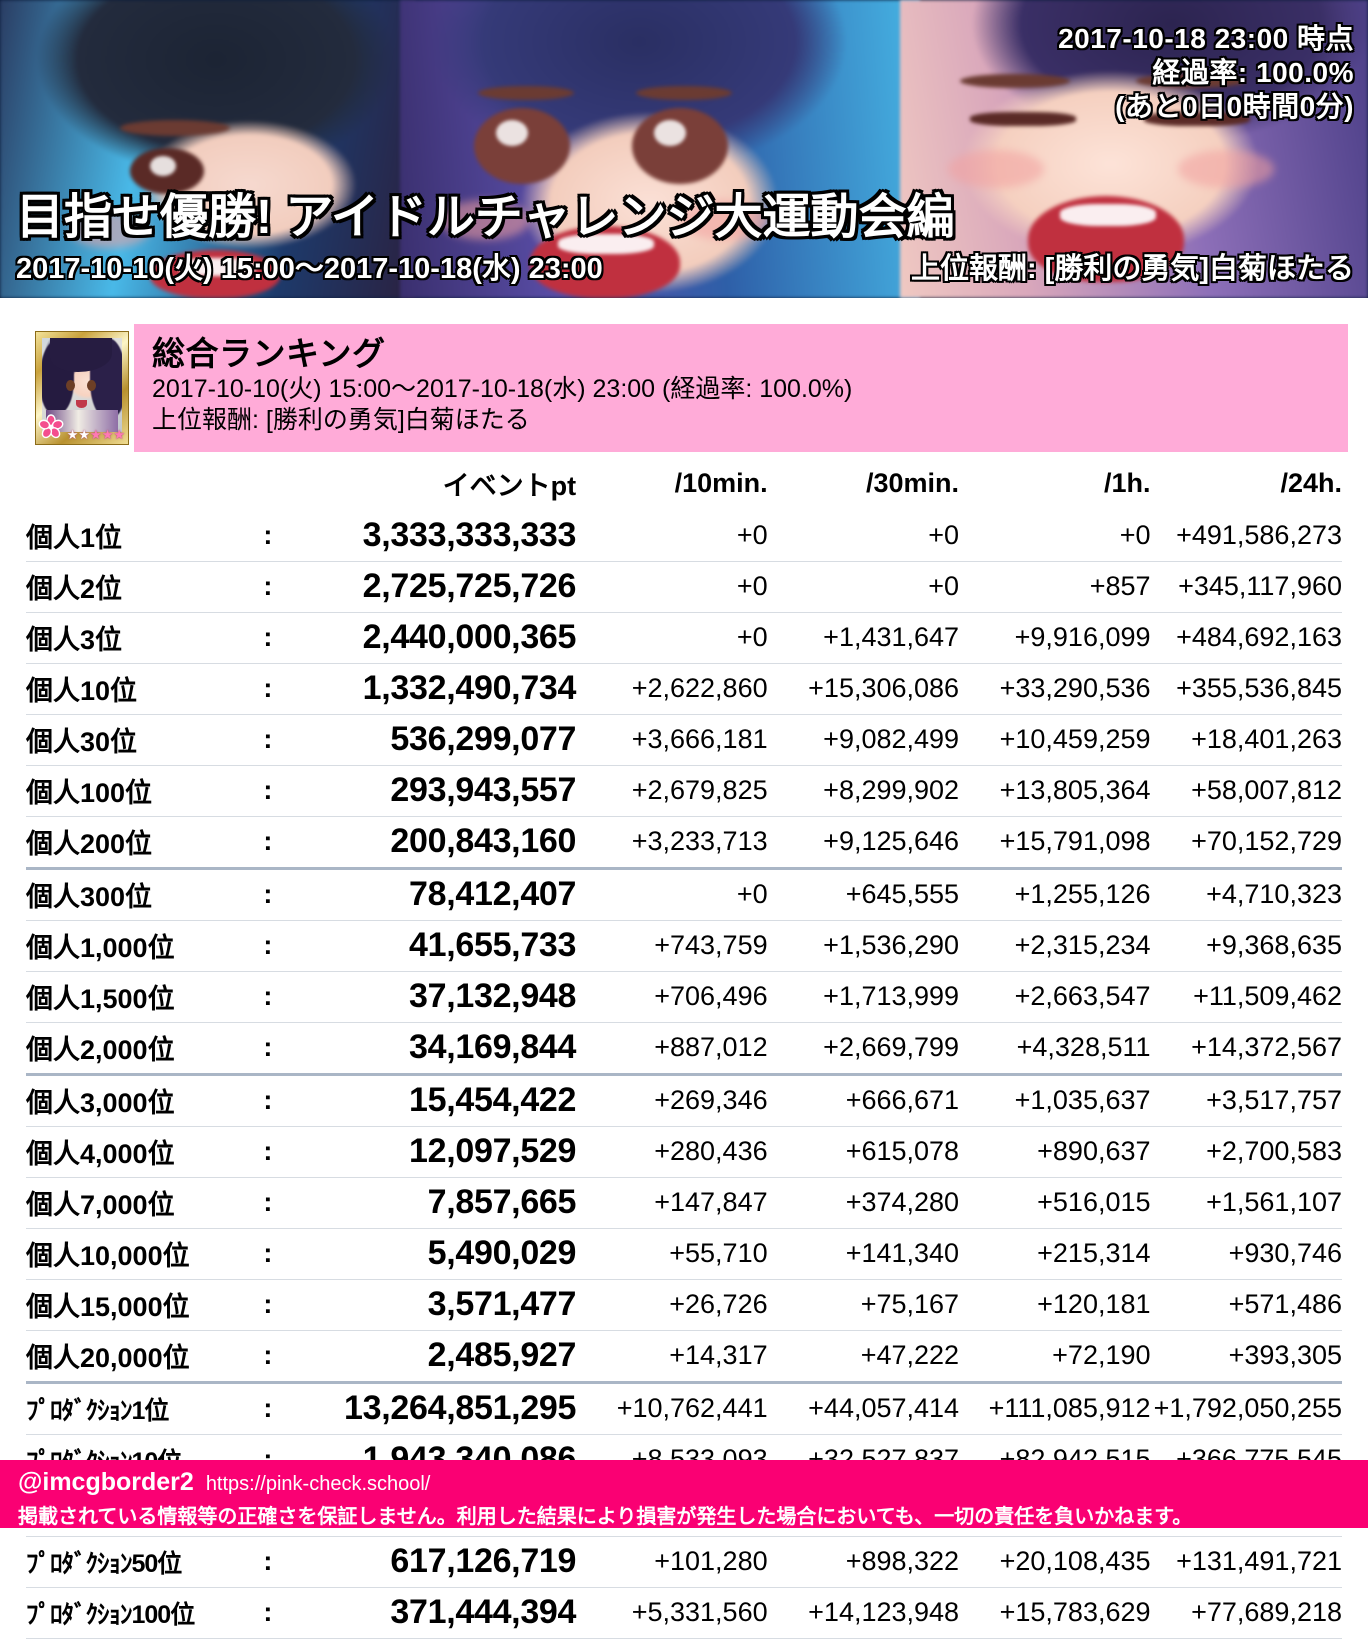  What do you see at coordinates (1246, 1408) in the screenshot?
I see `row-delta-24h: +1,792,050,255` at bounding box center [1246, 1408].